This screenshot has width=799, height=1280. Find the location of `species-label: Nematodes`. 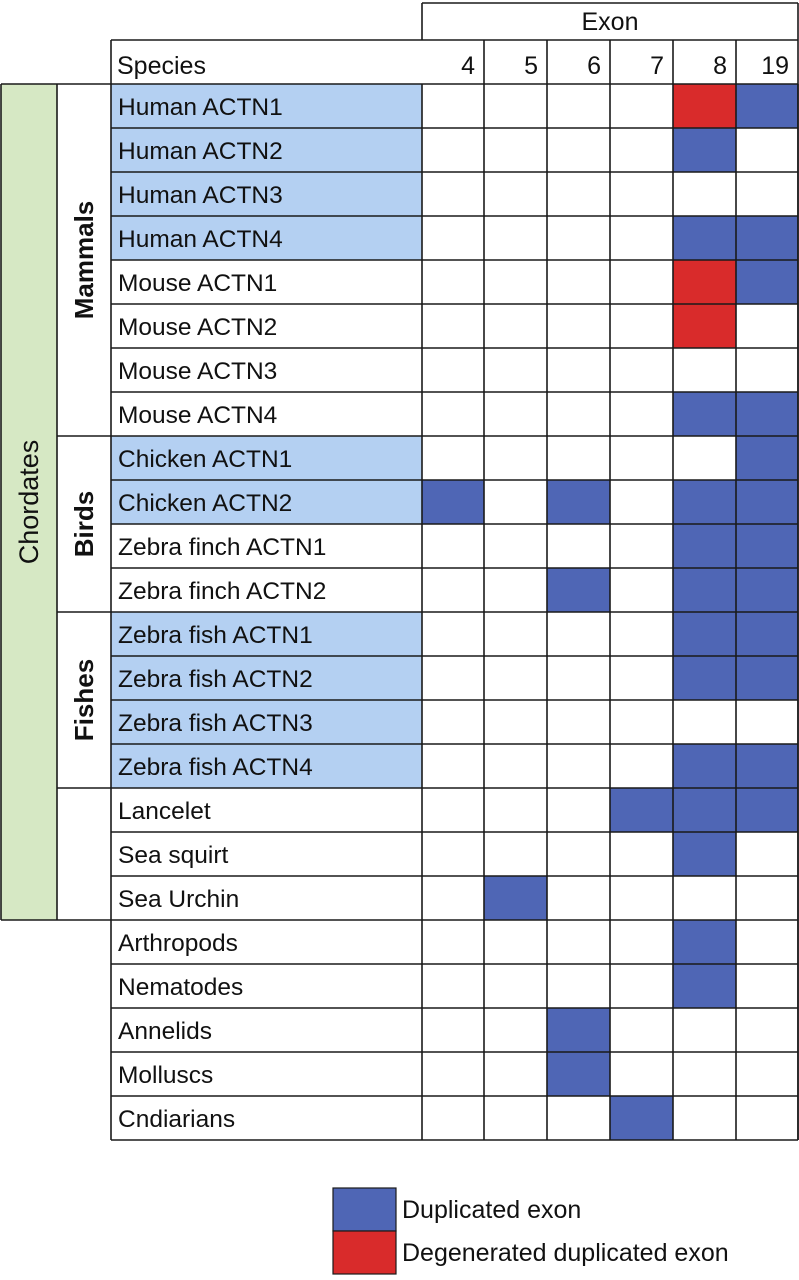

species-label: Nematodes is located at coordinates (180, 987).